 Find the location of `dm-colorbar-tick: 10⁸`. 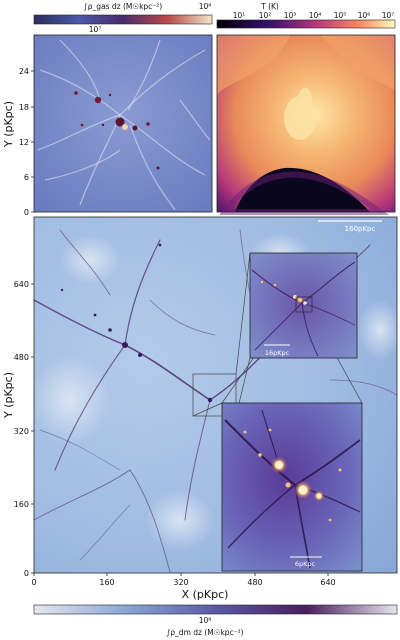

dm-colorbar-tick: 10⁸ is located at coordinates (205, 620).